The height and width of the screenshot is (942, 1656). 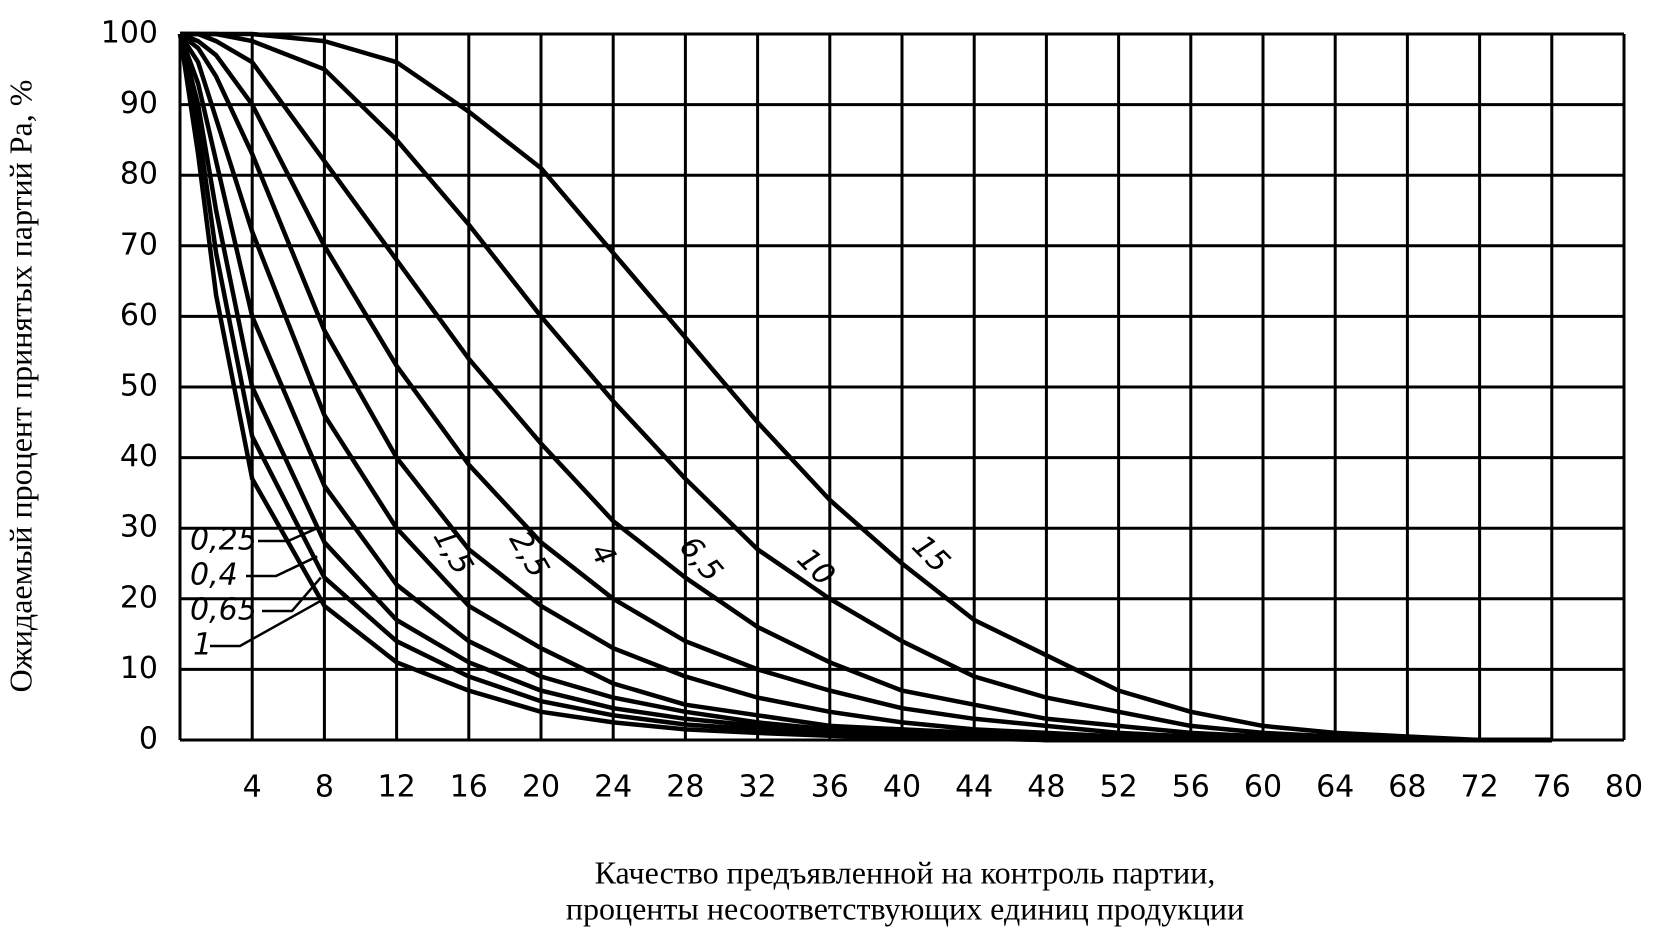 I want to click on x-tick-label: 76, so click(x=1552, y=787).